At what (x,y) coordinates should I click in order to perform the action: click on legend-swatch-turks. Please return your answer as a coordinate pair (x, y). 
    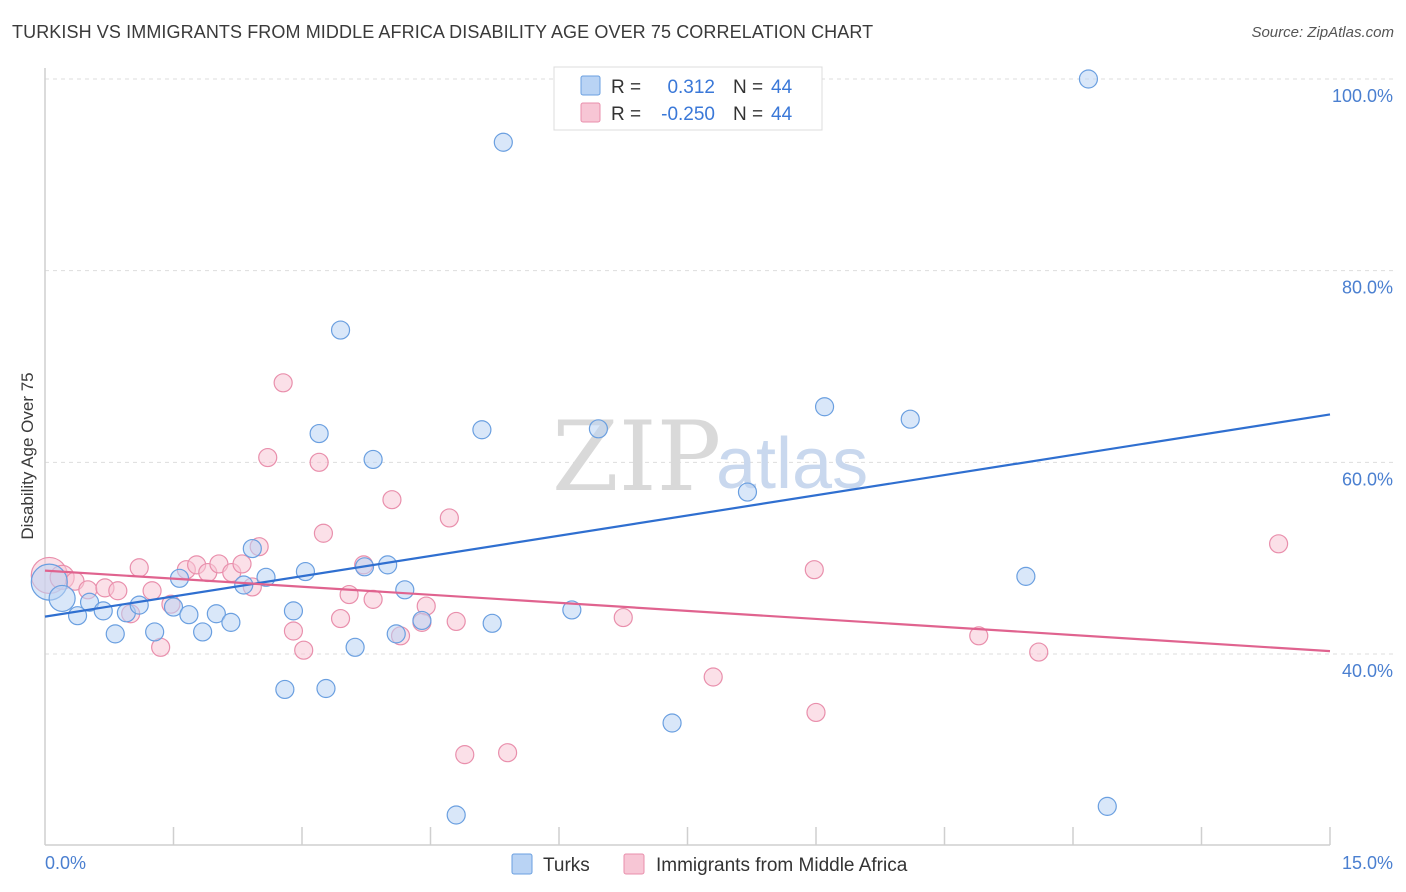
    Looking at the image, I should click on (590, 85).